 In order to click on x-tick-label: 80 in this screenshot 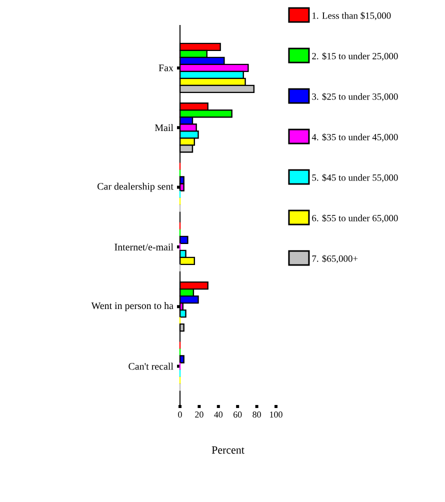, I will do `click(256, 415)`.